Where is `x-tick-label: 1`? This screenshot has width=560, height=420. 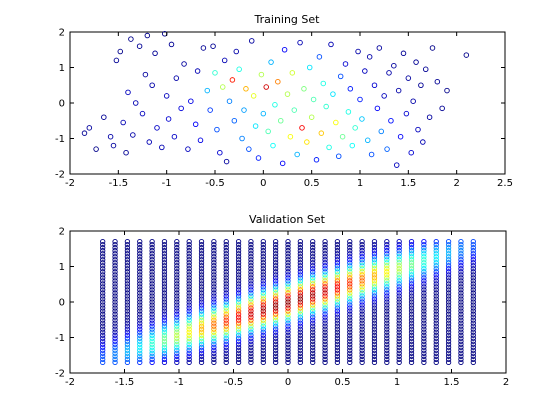
x-tick-label: 1 is located at coordinates (397, 382).